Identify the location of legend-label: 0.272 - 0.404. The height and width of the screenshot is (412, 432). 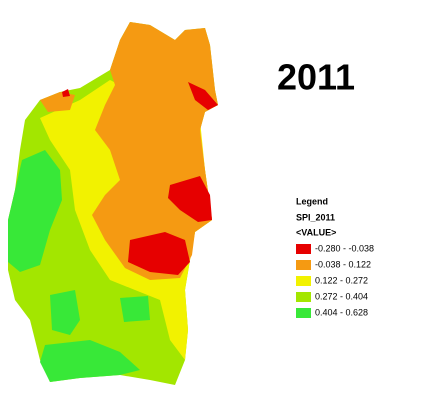
(341, 296).